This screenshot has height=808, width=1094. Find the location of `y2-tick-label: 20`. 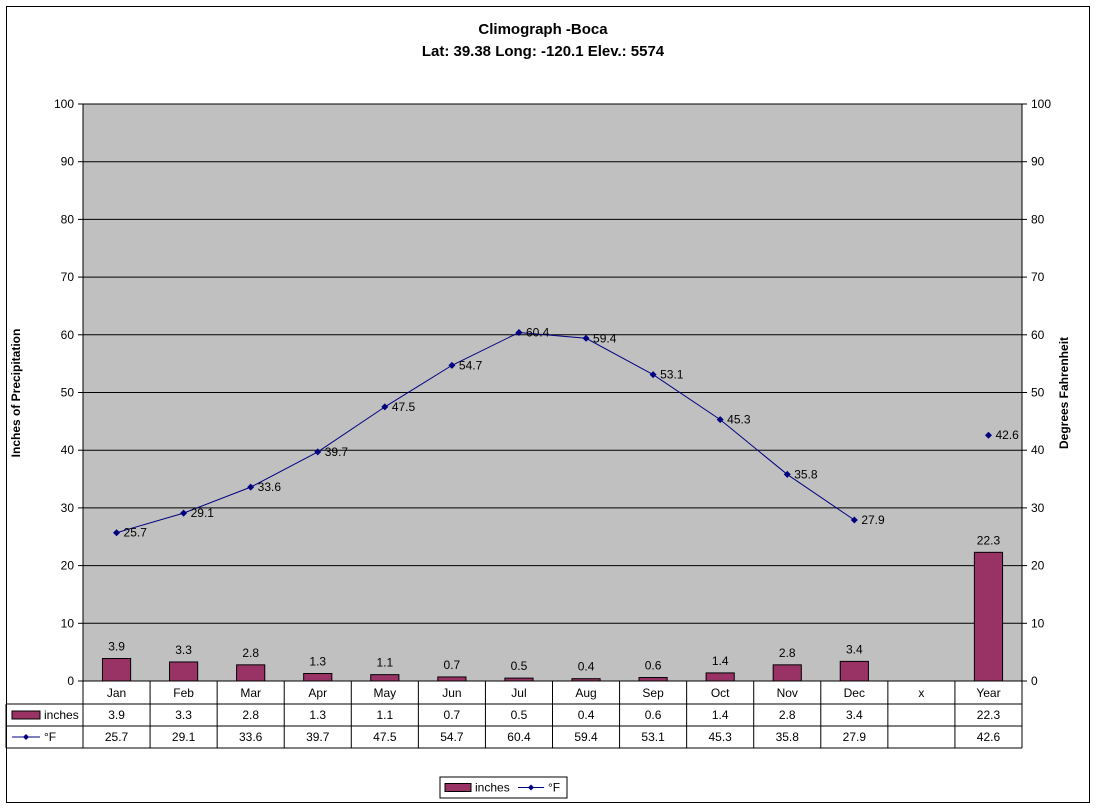

y2-tick-label: 20 is located at coordinates (1038, 566).